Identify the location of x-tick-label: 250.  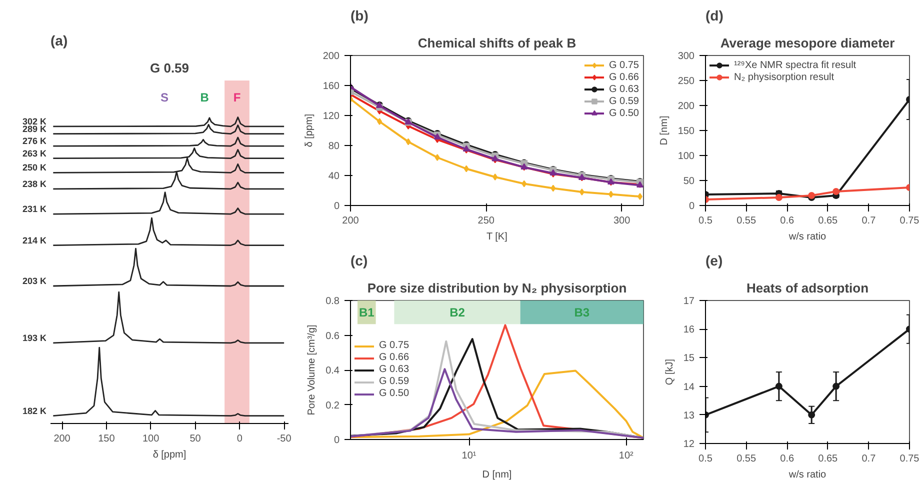
(486, 221).